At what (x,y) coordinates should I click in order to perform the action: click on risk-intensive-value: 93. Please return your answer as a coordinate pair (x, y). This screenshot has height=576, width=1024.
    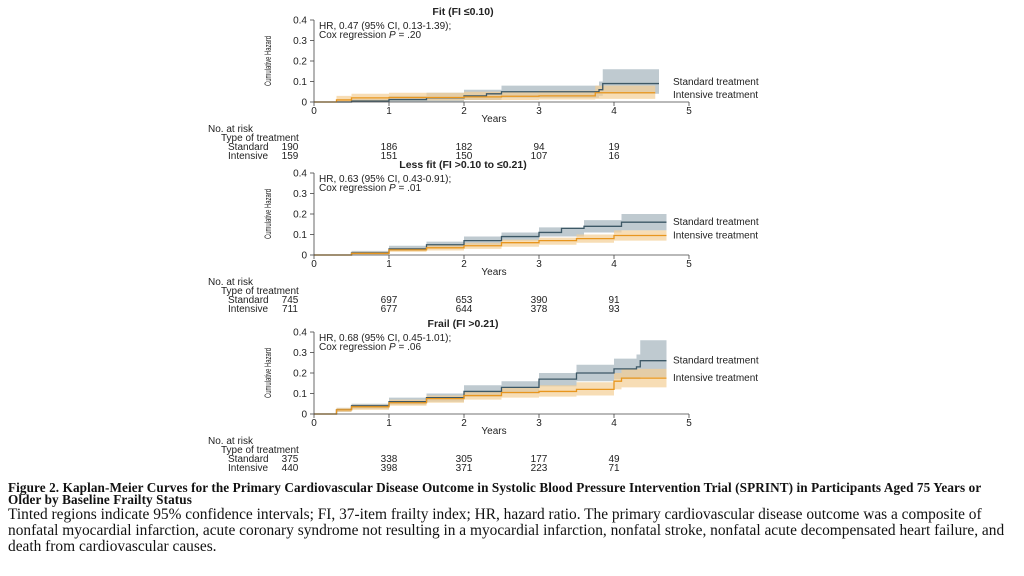
    Looking at the image, I should click on (614, 309).